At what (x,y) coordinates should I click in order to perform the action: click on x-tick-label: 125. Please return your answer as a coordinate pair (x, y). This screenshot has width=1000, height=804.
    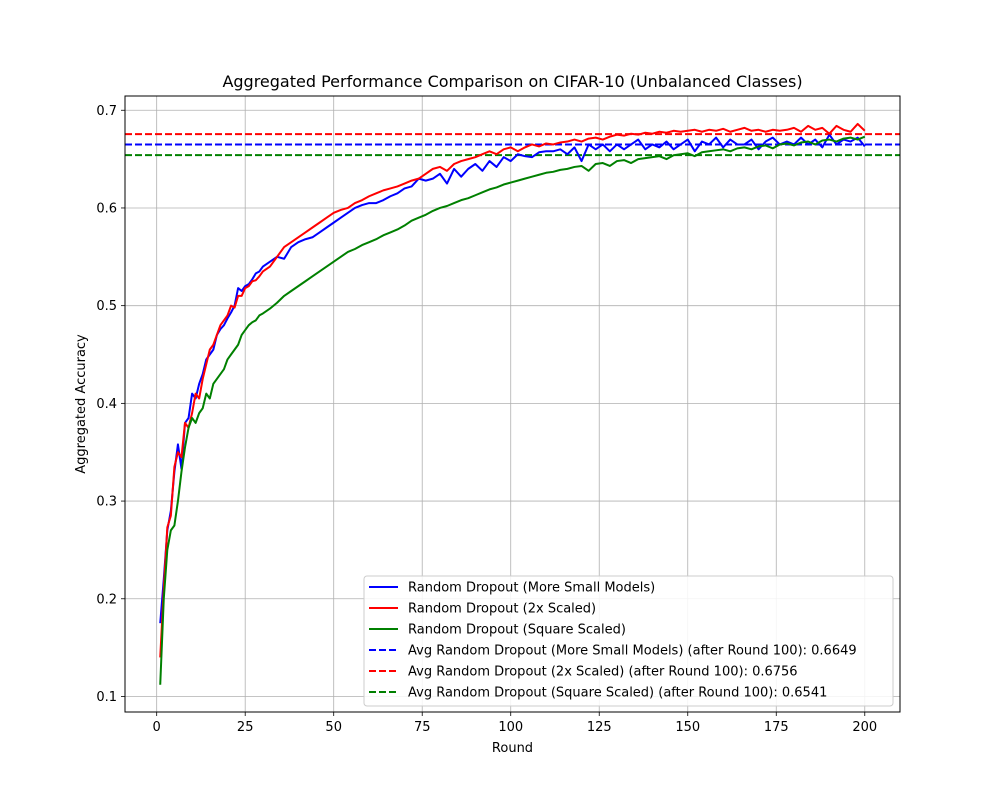
    Looking at the image, I should click on (599, 727).